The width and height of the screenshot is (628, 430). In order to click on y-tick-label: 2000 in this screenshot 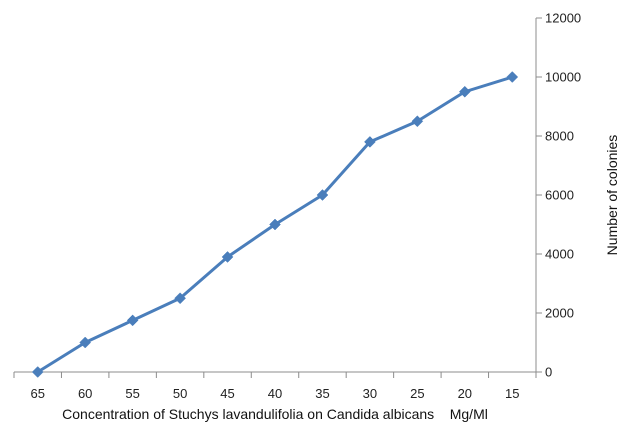, I will do `click(559, 313)`.